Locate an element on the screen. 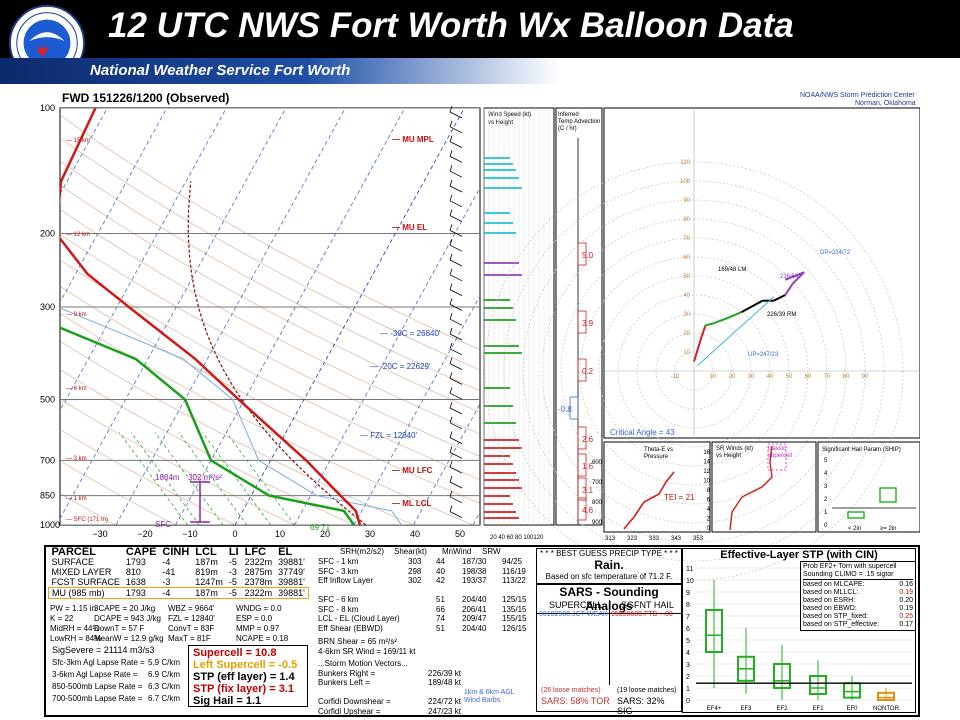 Image resolution: width=960 pixels, height=720 pixels. theta-y-label: 900 is located at coordinates (597, 523).